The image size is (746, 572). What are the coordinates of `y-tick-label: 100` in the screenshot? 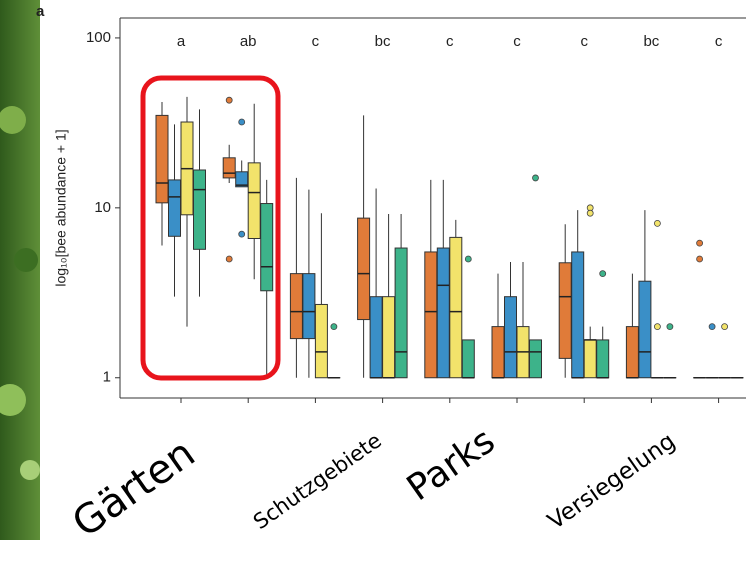 It's located at (98, 37).